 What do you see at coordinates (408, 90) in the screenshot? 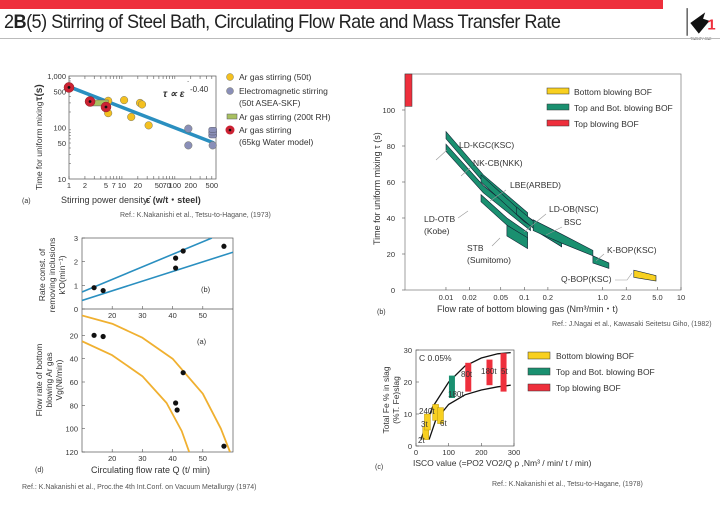
I see `chart-b-band-top-blowing` at bounding box center [408, 90].